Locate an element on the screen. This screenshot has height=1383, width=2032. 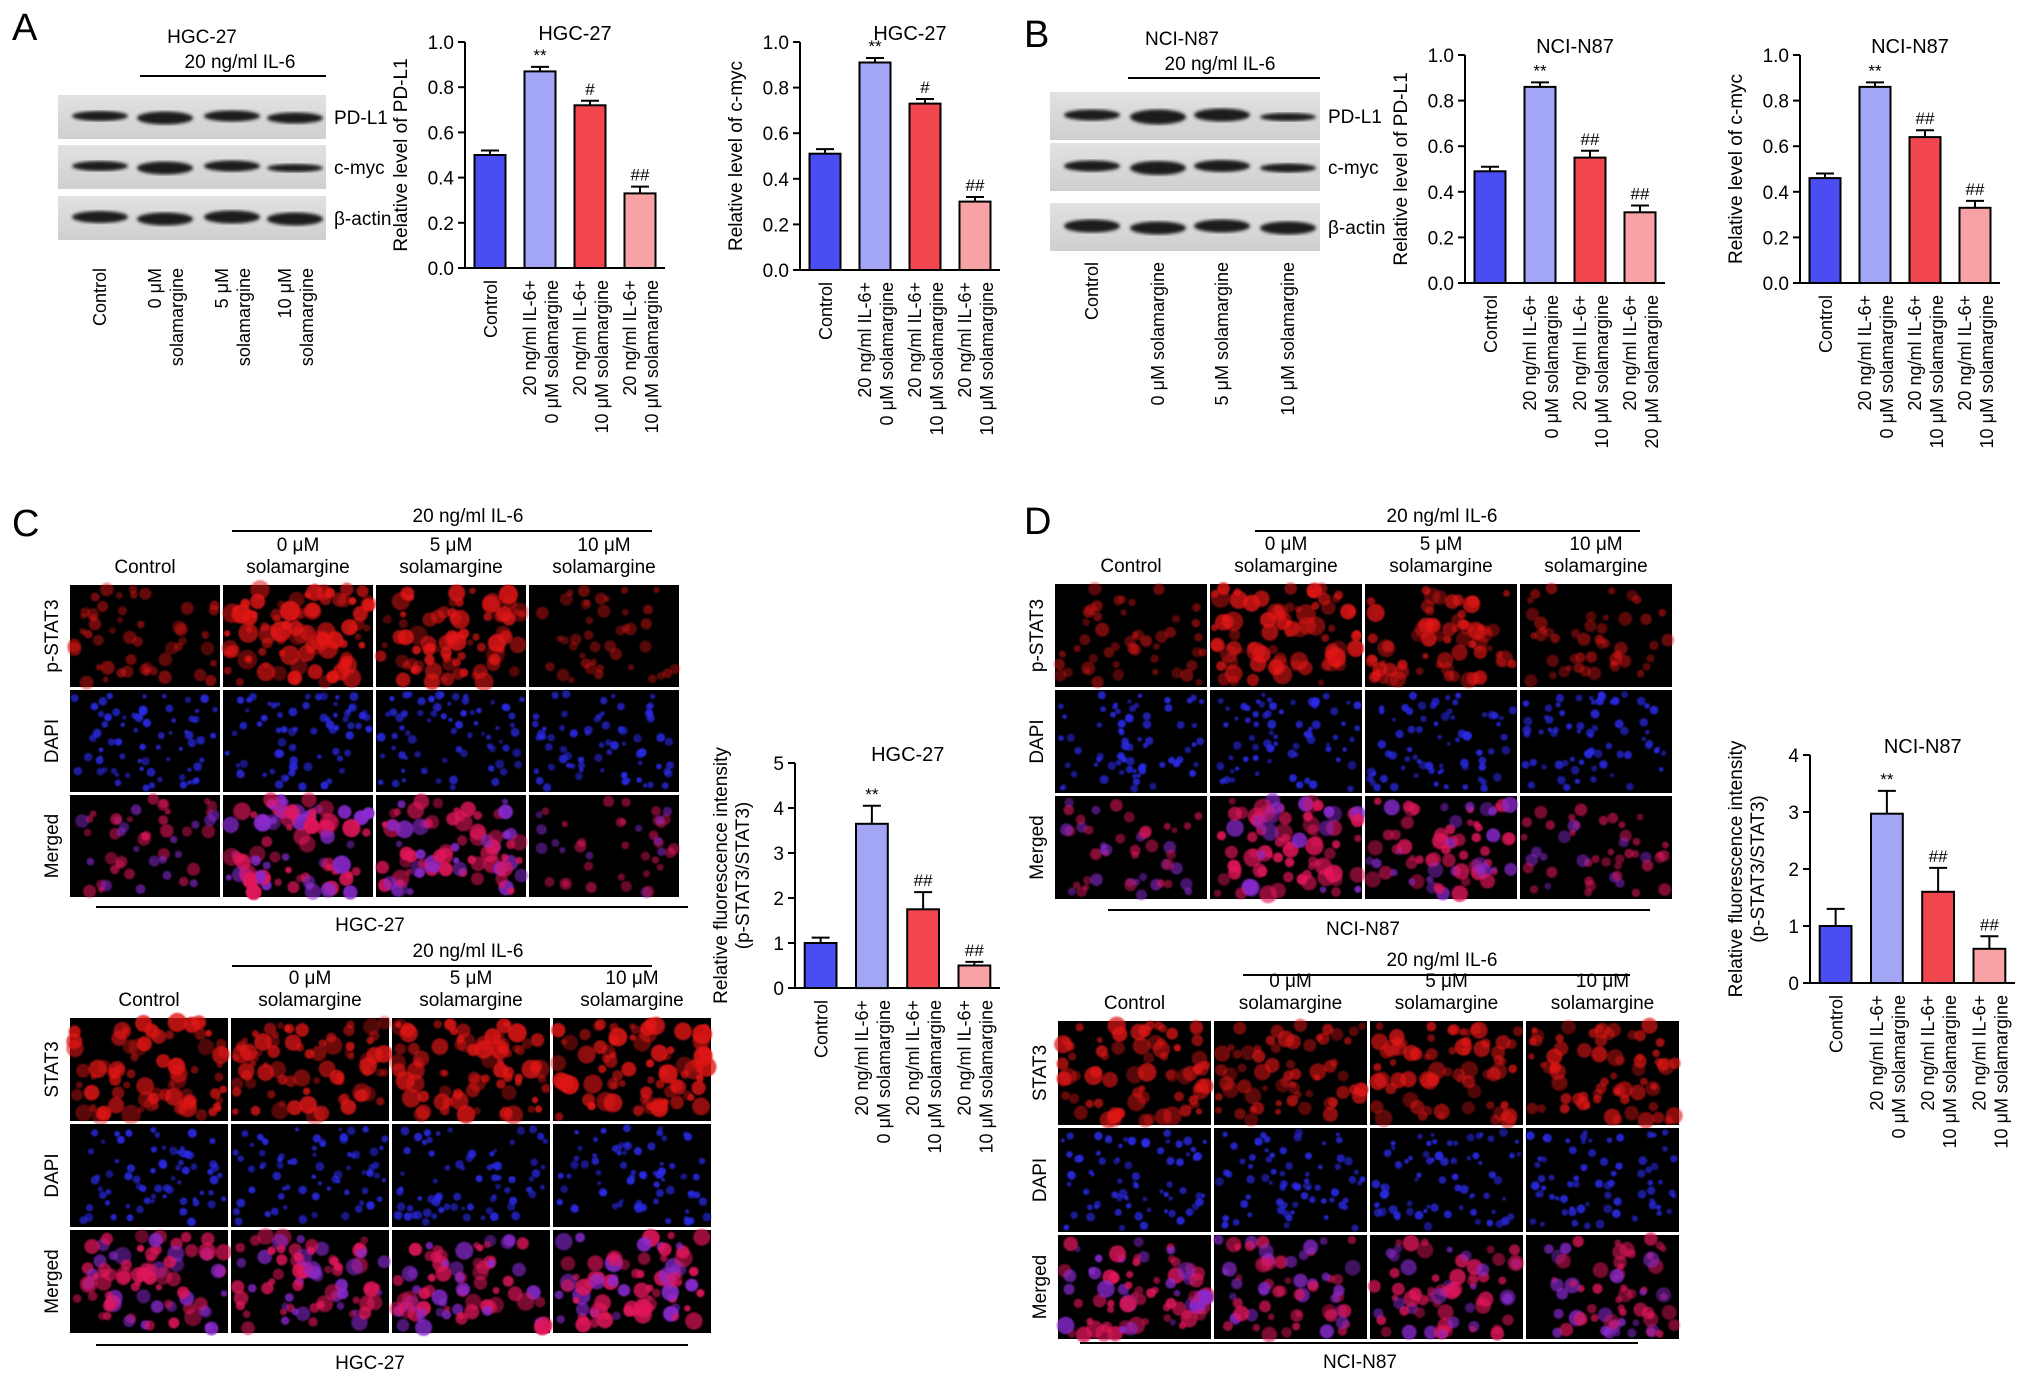
if-column-label: 0 μM solamargine is located at coordinates (298, 556).